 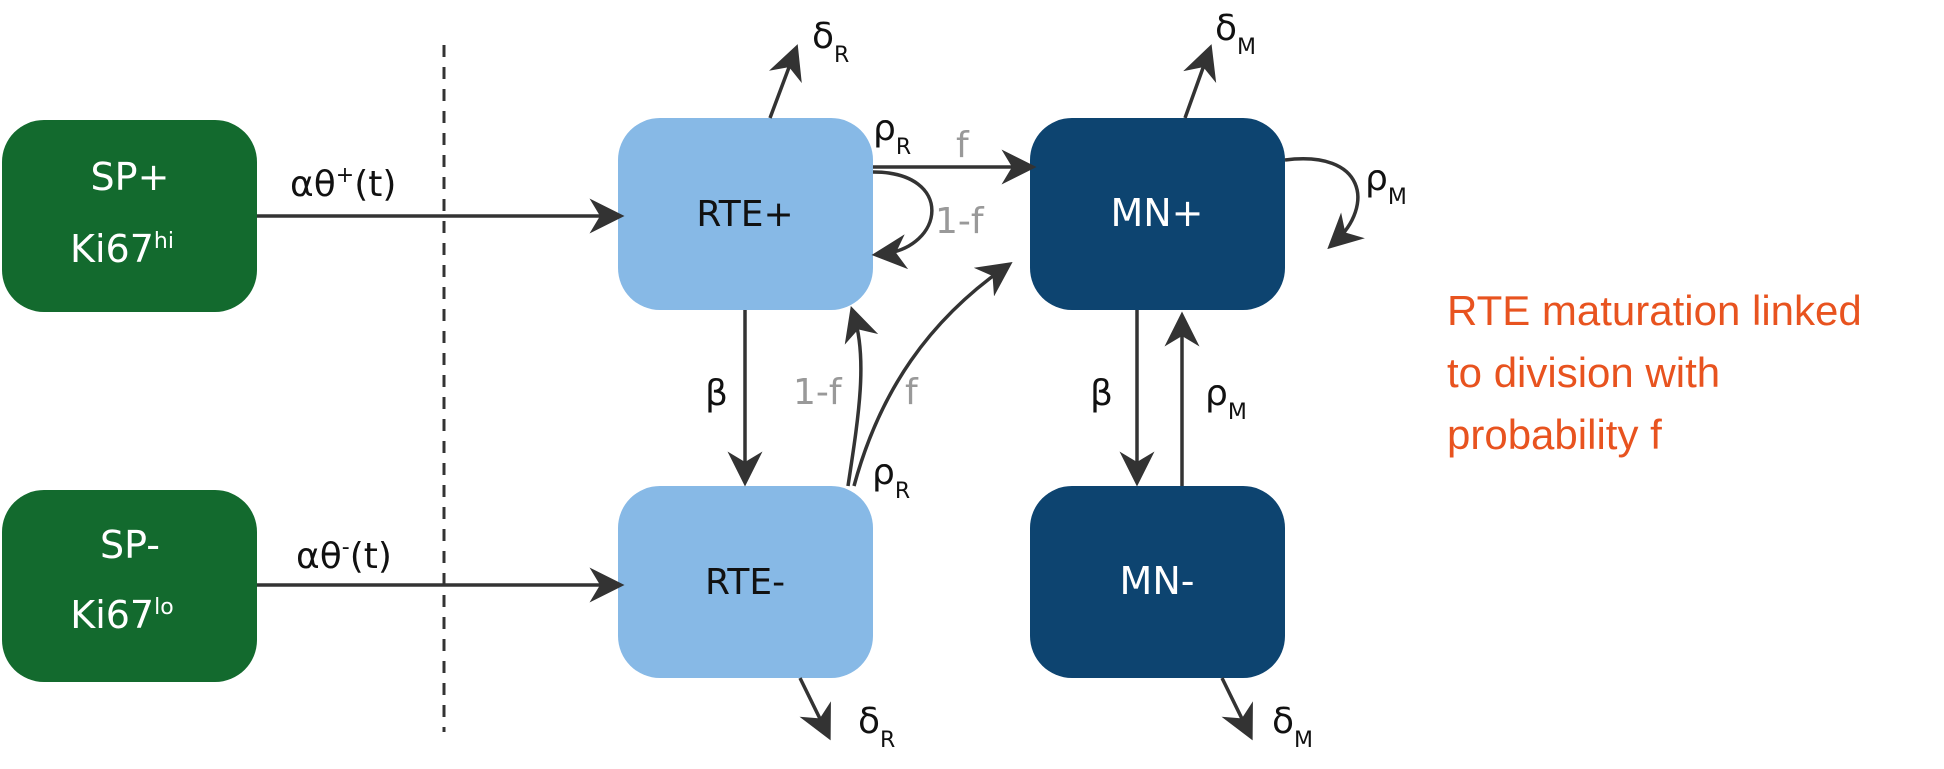 What do you see at coordinates (902, 220) in the screenshot?
I see `arrow-rte-plus-self` at bounding box center [902, 220].